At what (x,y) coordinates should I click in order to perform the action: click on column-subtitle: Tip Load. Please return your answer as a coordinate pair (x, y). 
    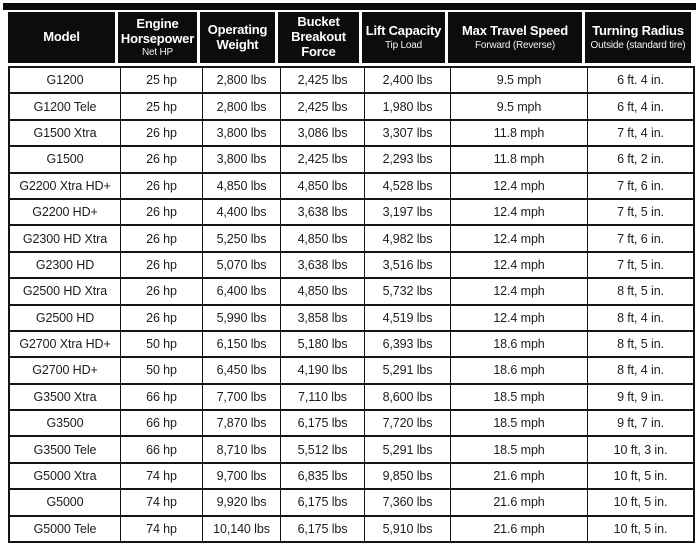
    Looking at the image, I should click on (403, 45).